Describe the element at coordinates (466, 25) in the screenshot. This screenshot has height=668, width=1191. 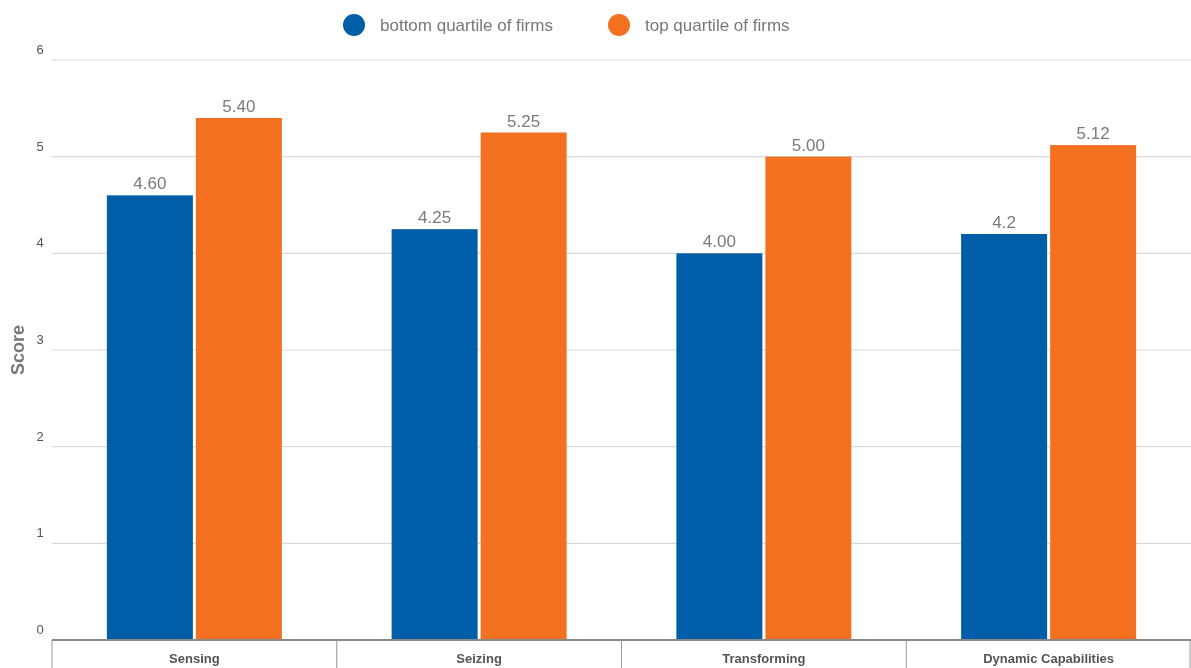
I see `legend-label: bottom quartile of firms` at that location.